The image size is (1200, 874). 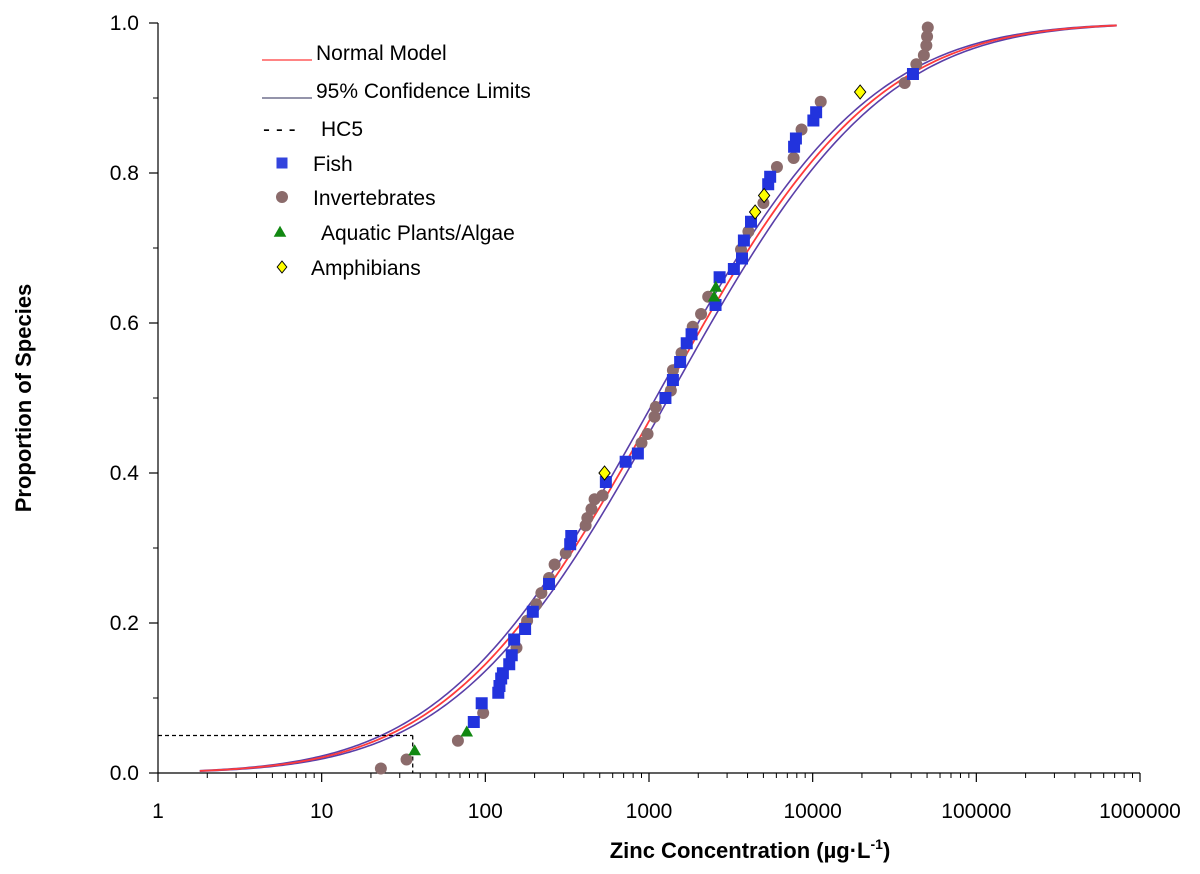 What do you see at coordinates (282, 197) in the screenshot?
I see `legend-invertebrates-swatch` at bounding box center [282, 197].